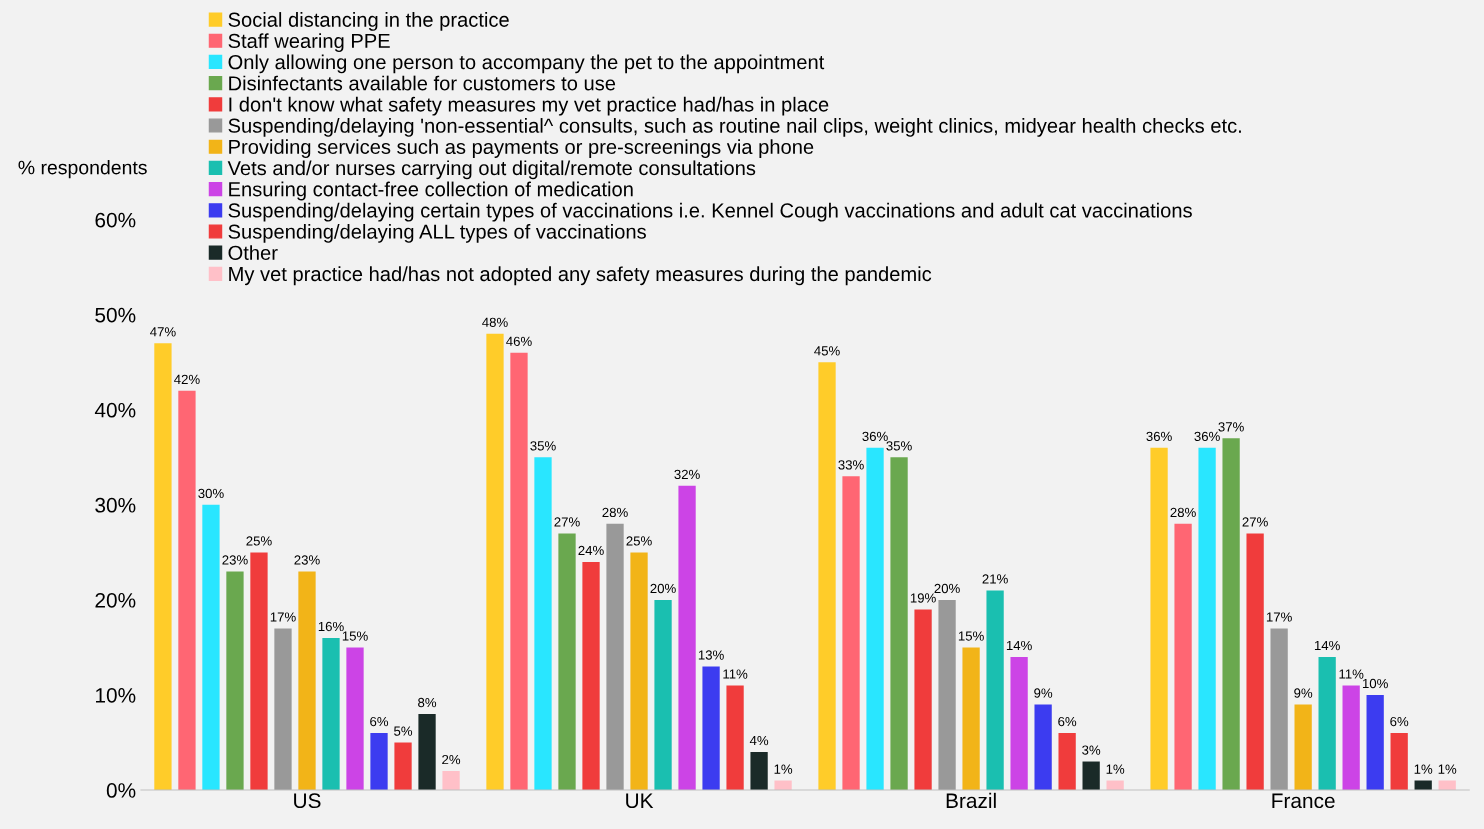 This screenshot has width=1484, height=829. Describe the element at coordinates (663, 588) in the screenshot. I see `data-label: 20%` at that location.